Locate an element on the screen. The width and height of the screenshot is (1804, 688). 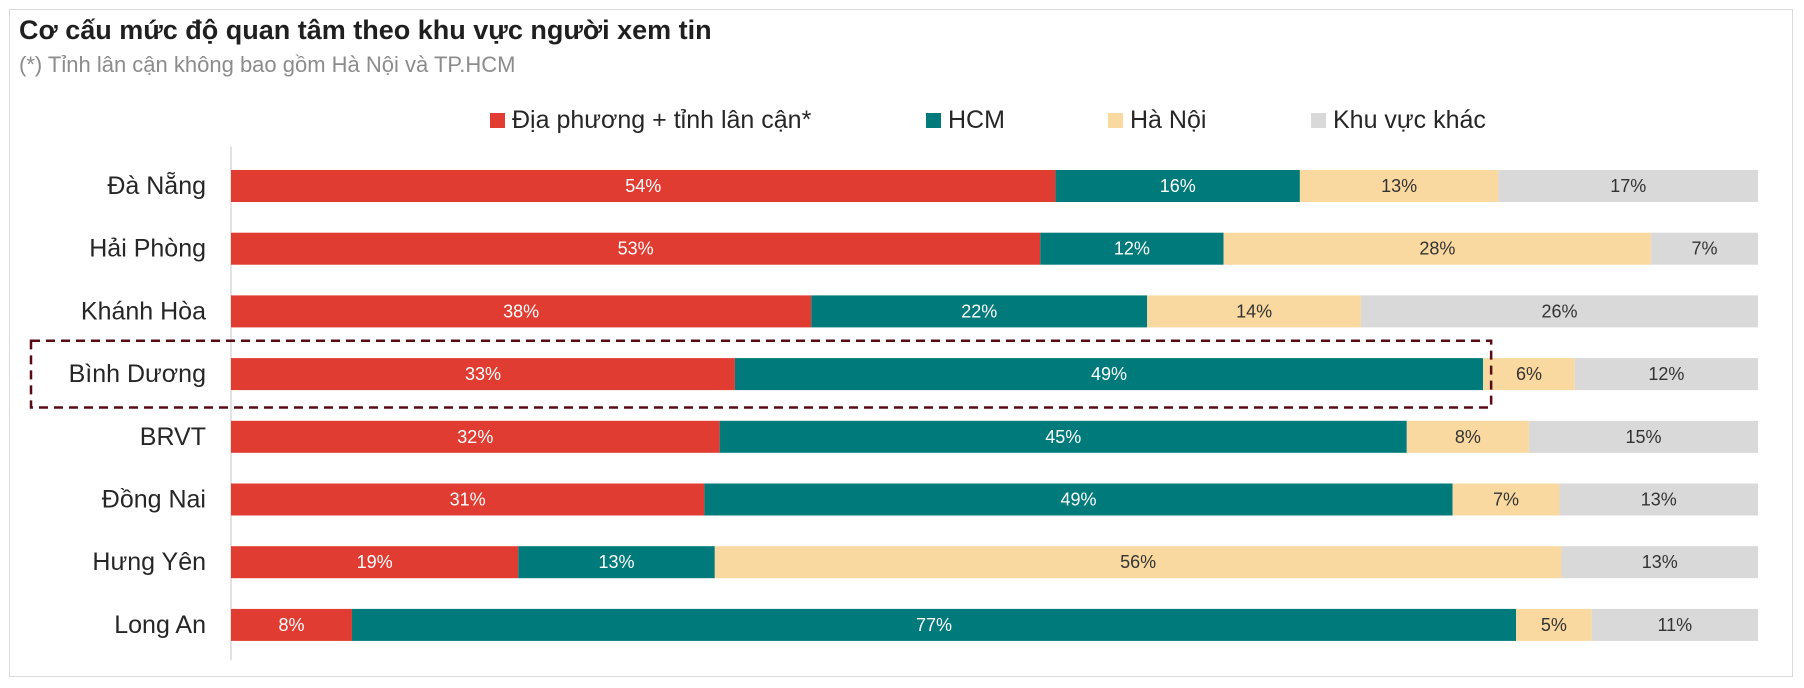
data-label-hcm: 16% is located at coordinates (1178, 186).